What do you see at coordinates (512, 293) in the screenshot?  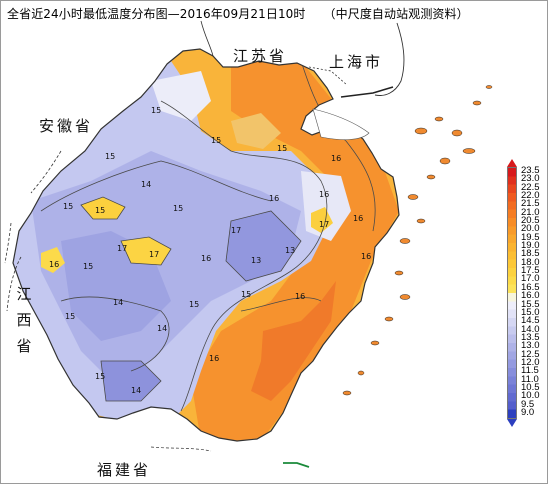 I see `legend-color-bar` at bounding box center [512, 293].